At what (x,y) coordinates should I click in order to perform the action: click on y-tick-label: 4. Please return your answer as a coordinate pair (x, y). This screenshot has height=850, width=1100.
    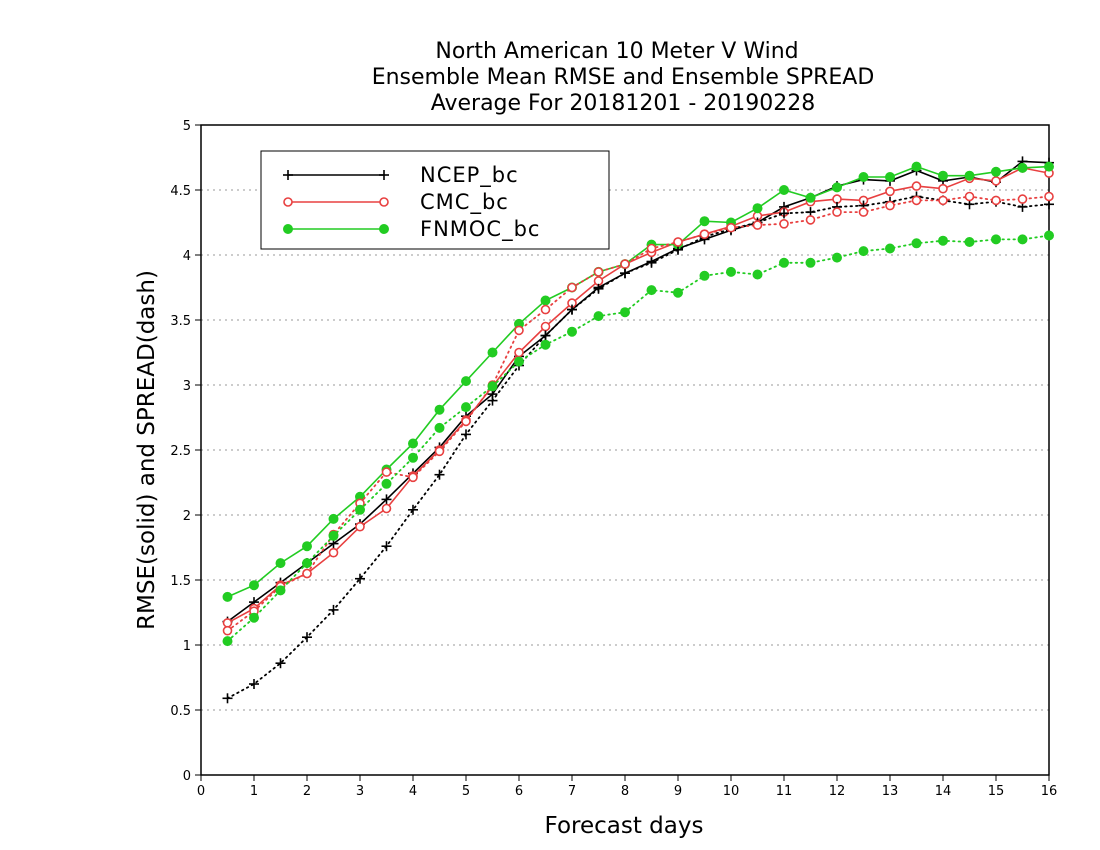
    Looking at the image, I should click on (187, 256).